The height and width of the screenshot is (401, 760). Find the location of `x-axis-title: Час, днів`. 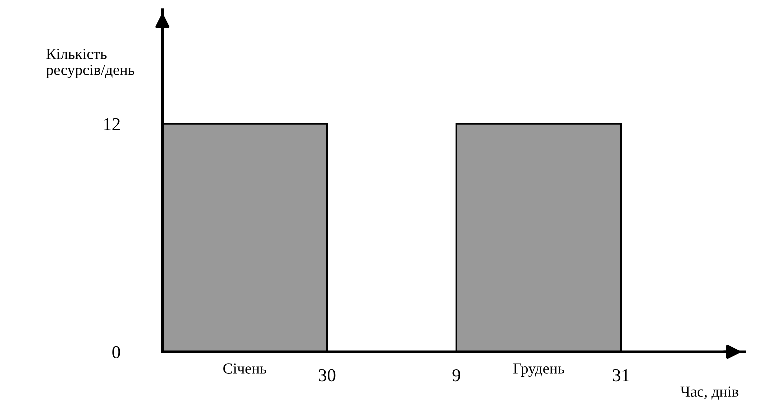

x-axis-title: Час, днів is located at coordinates (709, 393).